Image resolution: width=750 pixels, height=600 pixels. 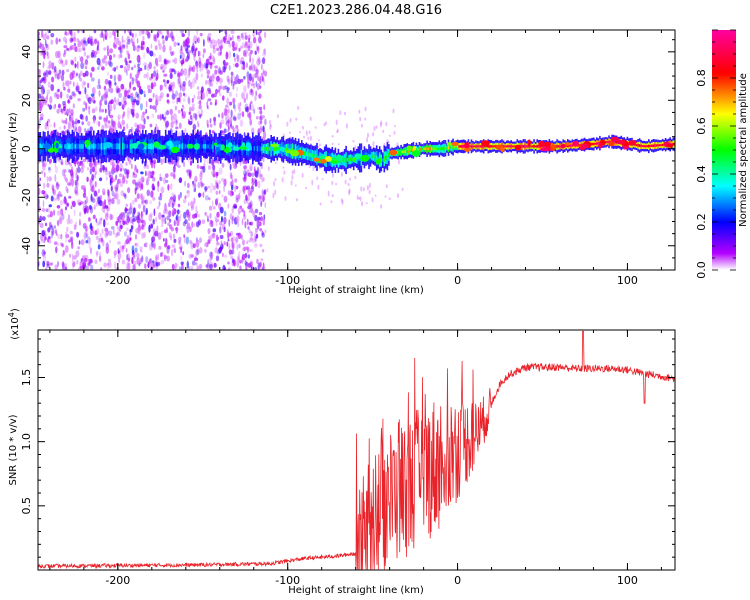 I want to click on colorbar-tick-label: 0.4, so click(x=701, y=174).